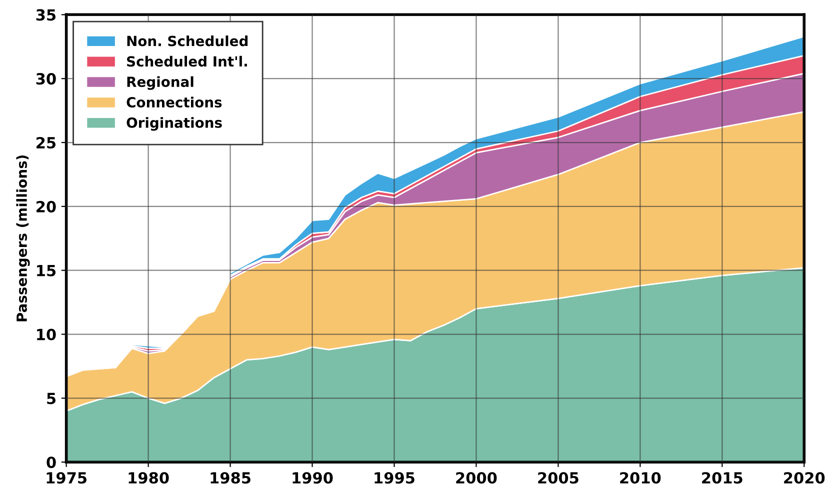  Describe the element at coordinates (46, 142) in the screenshot. I see `y-tick-label: 25` at that location.